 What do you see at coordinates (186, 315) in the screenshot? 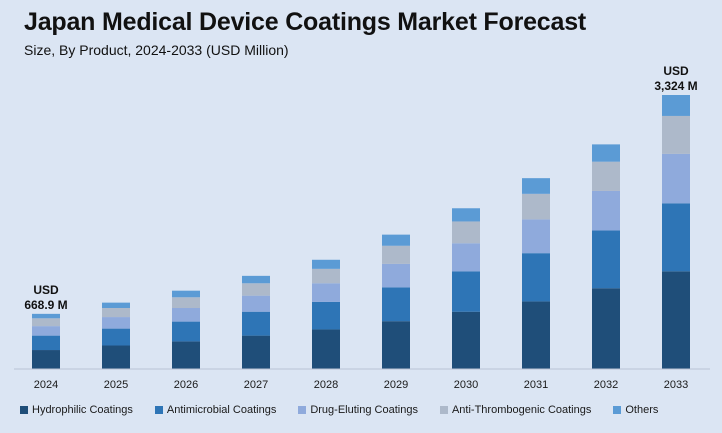
I see `bar-segment-2026-drug-eluting-coatings` at bounding box center [186, 315].